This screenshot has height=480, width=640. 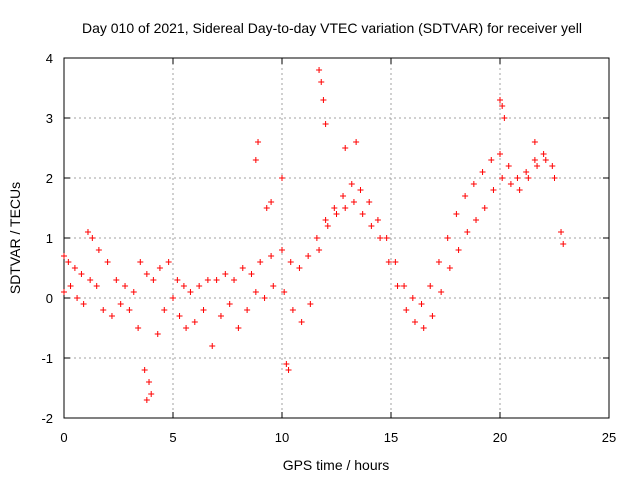 What do you see at coordinates (609, 437) in the screenshot?
I see `x-tick-label: 25` at bounding box center [609, 437].